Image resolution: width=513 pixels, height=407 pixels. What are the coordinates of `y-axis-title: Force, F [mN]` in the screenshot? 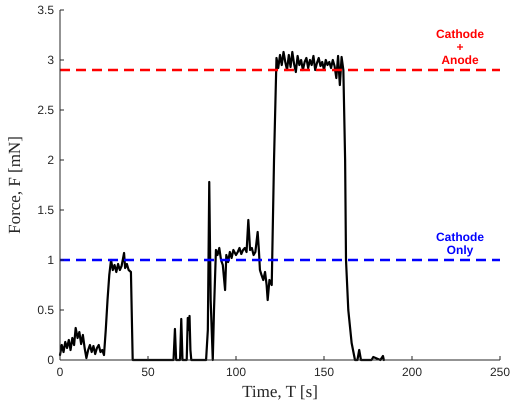 It's located at (14, 185).